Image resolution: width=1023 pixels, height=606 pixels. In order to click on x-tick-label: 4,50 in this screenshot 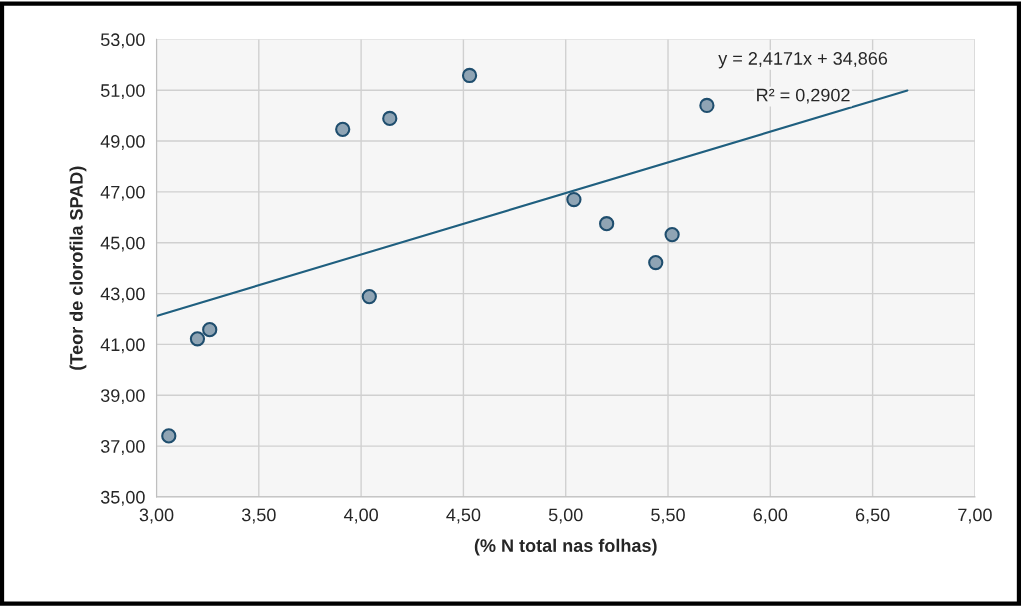, I will do `click(463, 516)`.